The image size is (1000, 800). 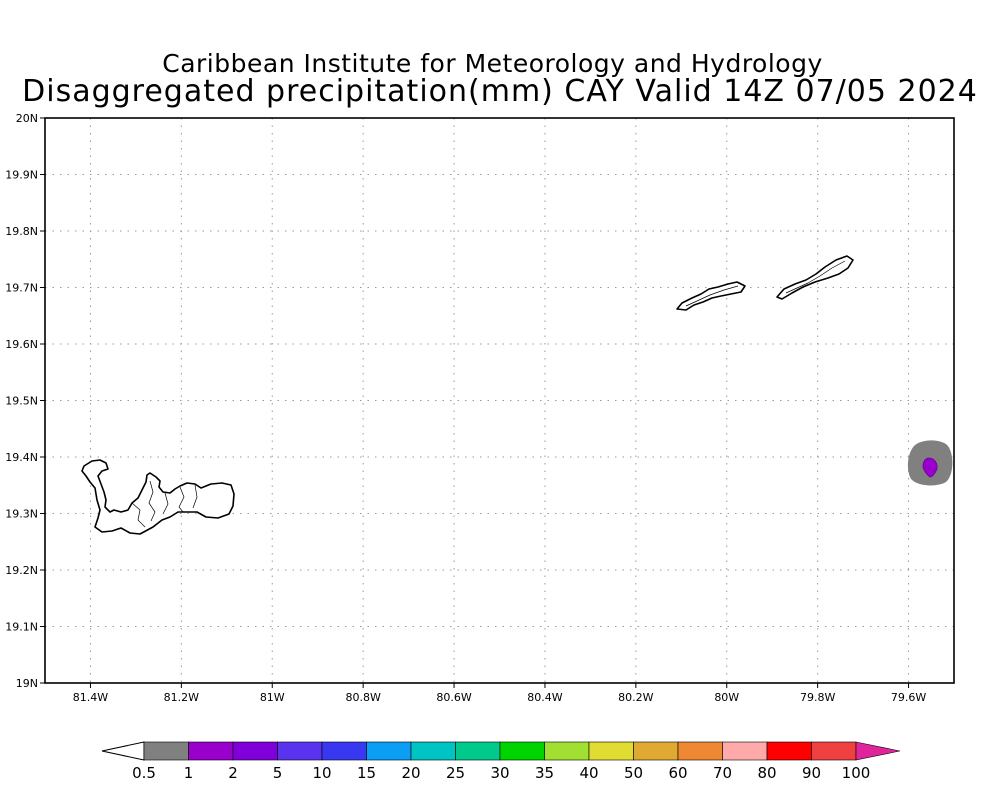 I want to click on colorbar-label: 70, so click(x=722, y=773).